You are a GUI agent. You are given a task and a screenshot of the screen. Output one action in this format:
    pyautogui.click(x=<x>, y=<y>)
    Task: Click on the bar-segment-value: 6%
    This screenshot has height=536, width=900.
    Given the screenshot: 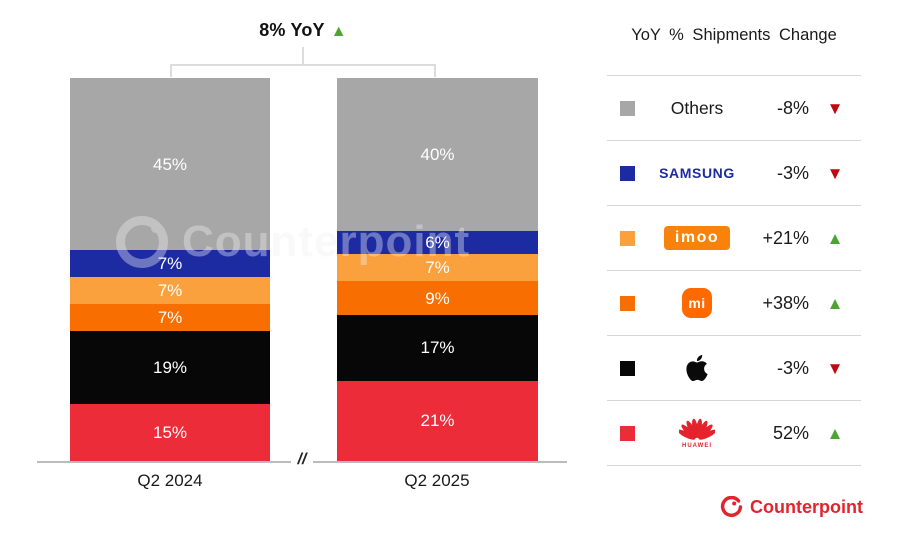 What is the action you would take?
    pyautogui.click(x=437, y=243)
    